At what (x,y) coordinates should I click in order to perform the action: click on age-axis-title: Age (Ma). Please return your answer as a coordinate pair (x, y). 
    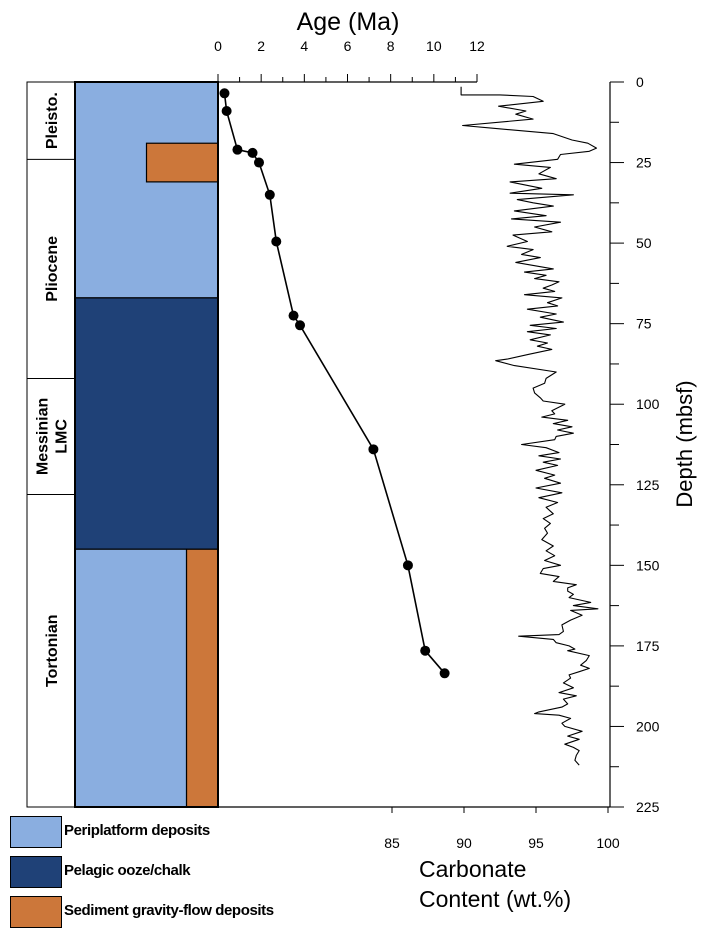
    Looking at the image, I should click on (348, 22).